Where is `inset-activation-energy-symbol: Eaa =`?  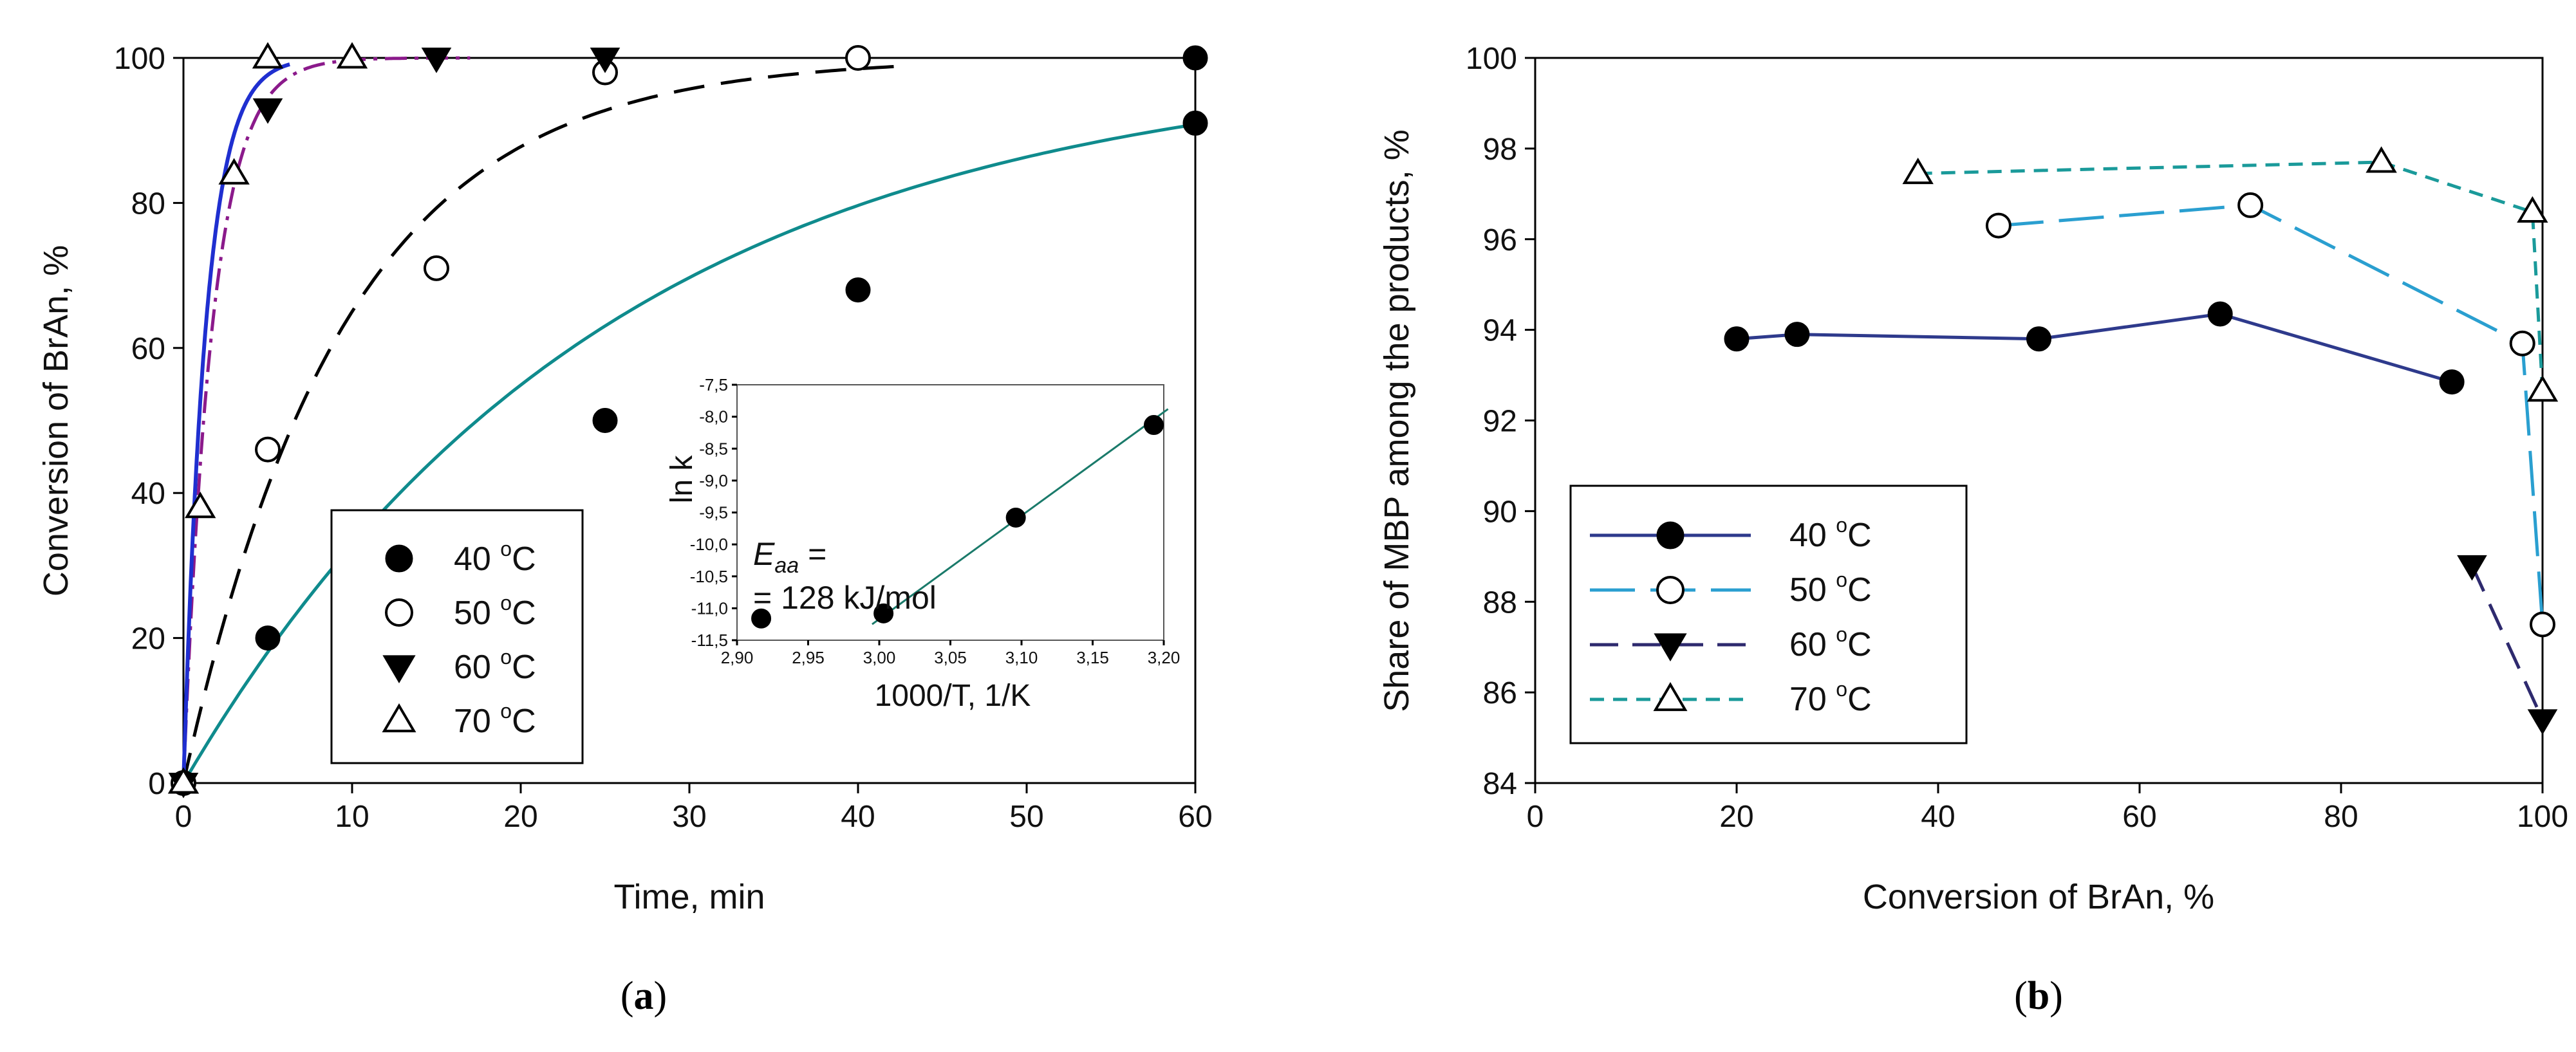
inset-activation-energy-symbol: Eaa = is located at coordinates (789, 557).